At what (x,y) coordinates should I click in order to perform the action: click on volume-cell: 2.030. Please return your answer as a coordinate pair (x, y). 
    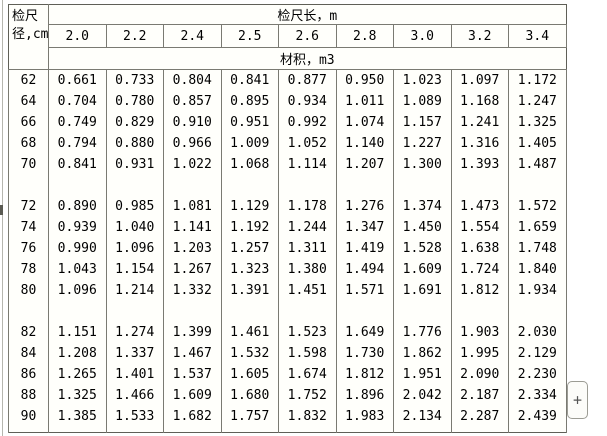
    Looking at the image, I should click on (537, 332).